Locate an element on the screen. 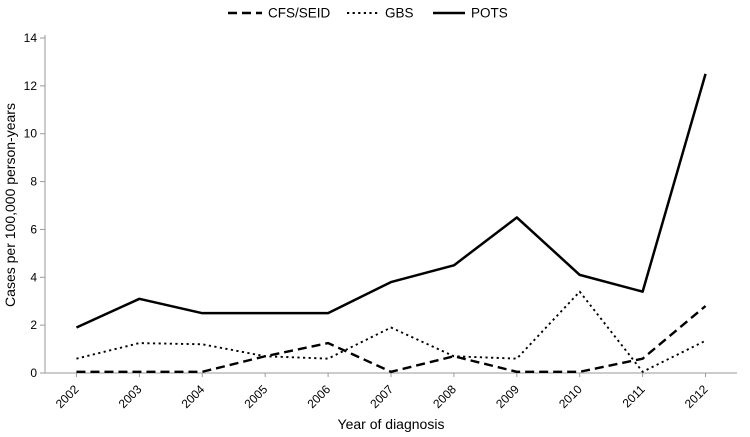 The image size is (750, 437). y-tick-label: 8 is located at coordinates (33, 182).